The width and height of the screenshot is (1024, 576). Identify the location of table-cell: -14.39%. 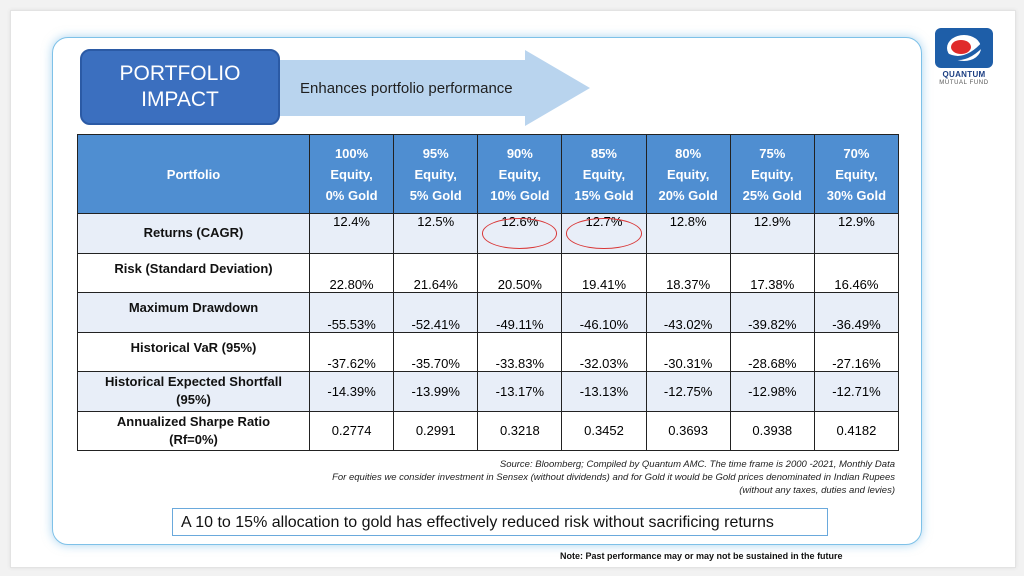
(351, 391).